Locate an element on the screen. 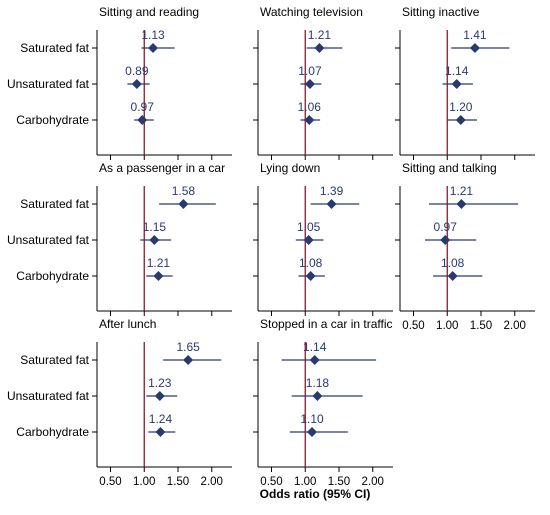 The height and width of the screenshot is (515, 550). data-label: 1.23 is located at coordinates (160, 383).